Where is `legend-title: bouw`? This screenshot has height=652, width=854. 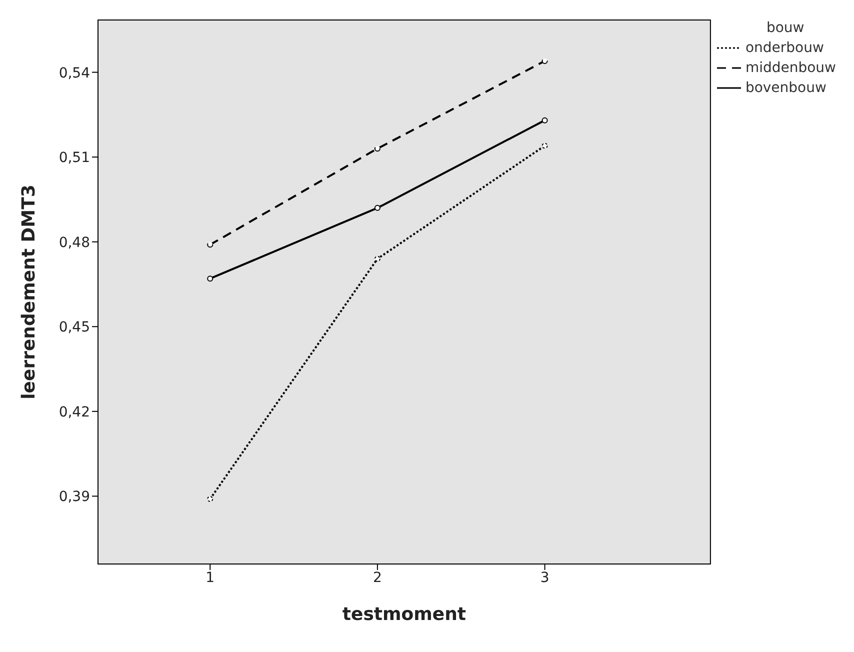 legend-title: bouw is located at coordinates (785, 28).